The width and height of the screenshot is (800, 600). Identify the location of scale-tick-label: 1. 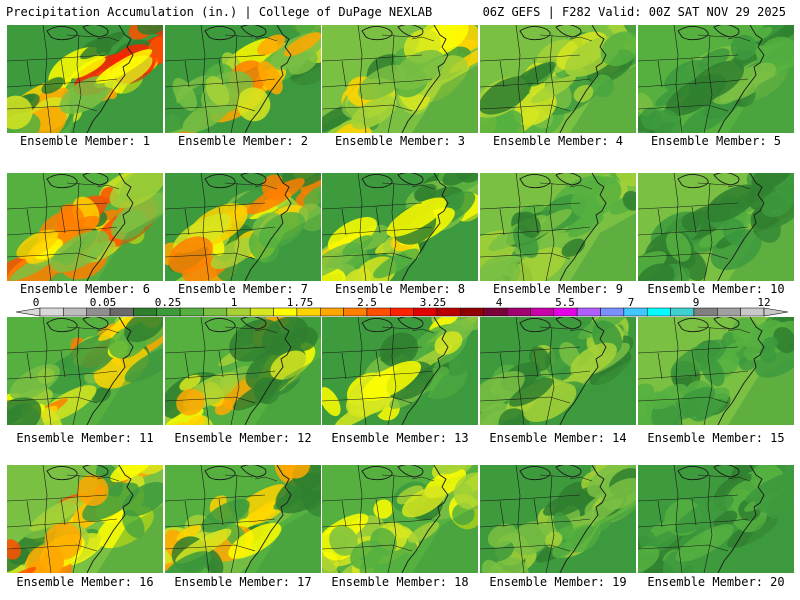
(234, 302).